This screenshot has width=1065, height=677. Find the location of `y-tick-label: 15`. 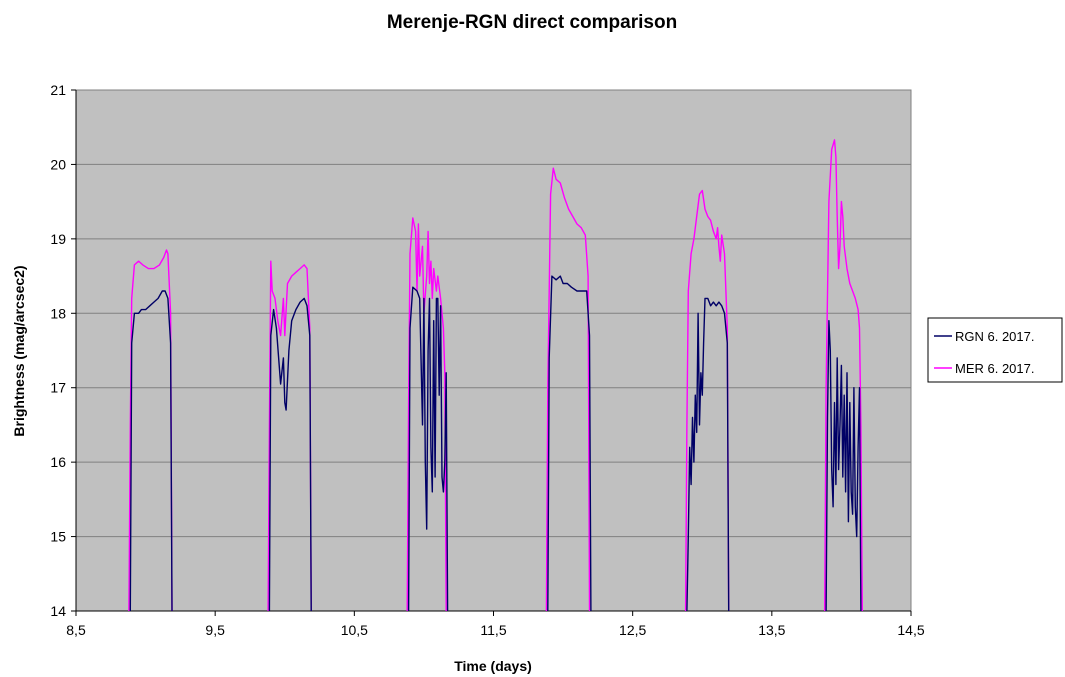

y-tick-label: 15 is located at coordinates (58, 537).